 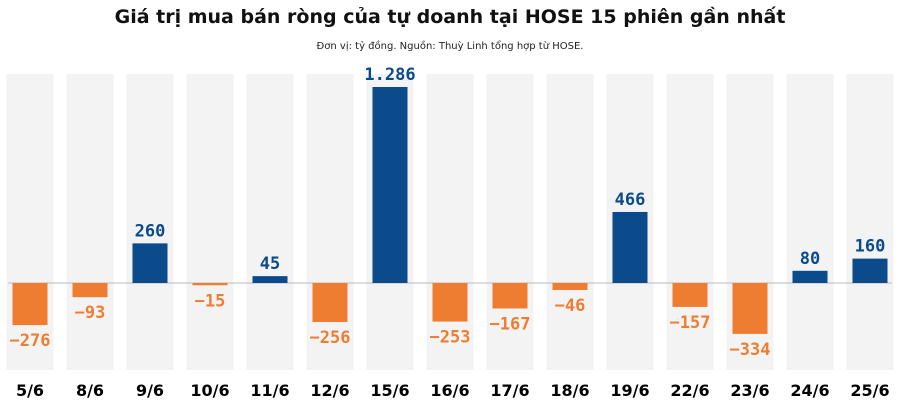 I want to click on x-tick-label: 24/6, so click(x=809, y=390).